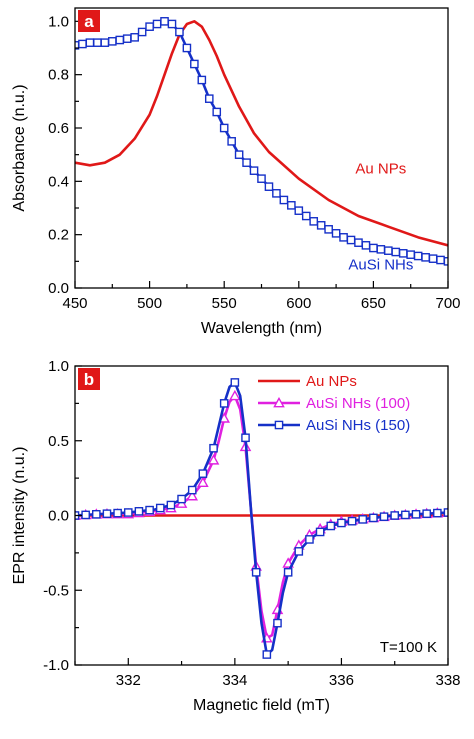 The image size is (474, 739). What do you see at coordinates (58, 75) in the screenshot?
I see `y-tick-label: 0.8` at bounding box center [58, 75].